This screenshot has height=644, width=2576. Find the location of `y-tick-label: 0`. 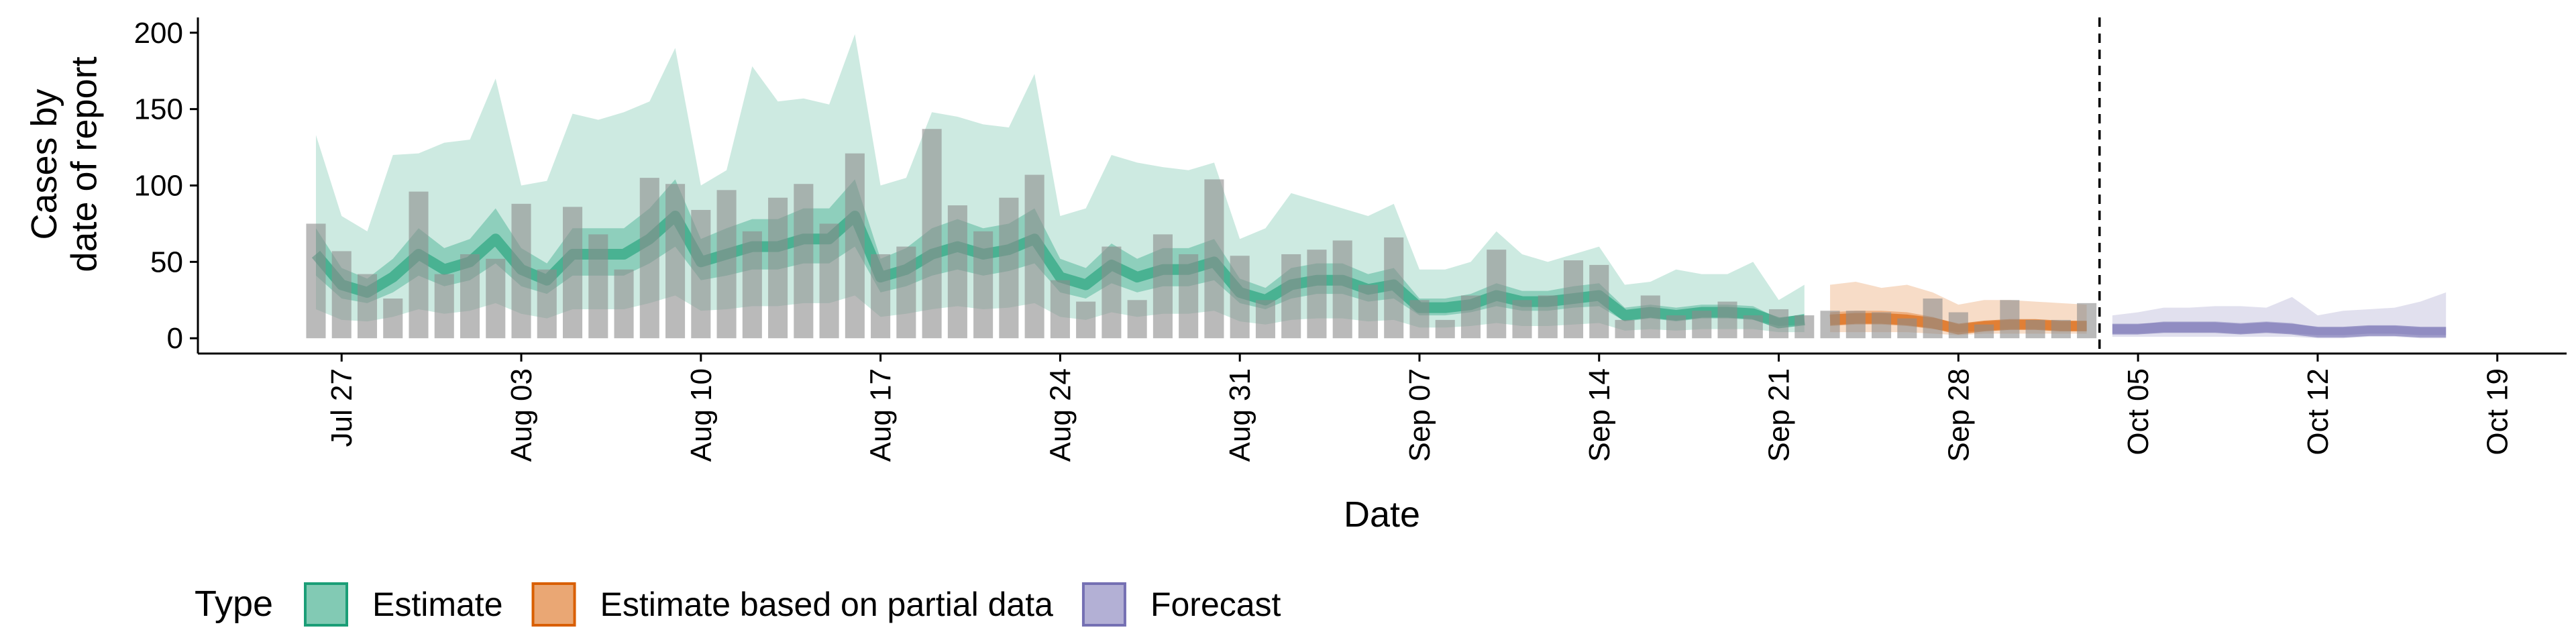

y-tick-label: 0 is located at coordinates (175, 338).